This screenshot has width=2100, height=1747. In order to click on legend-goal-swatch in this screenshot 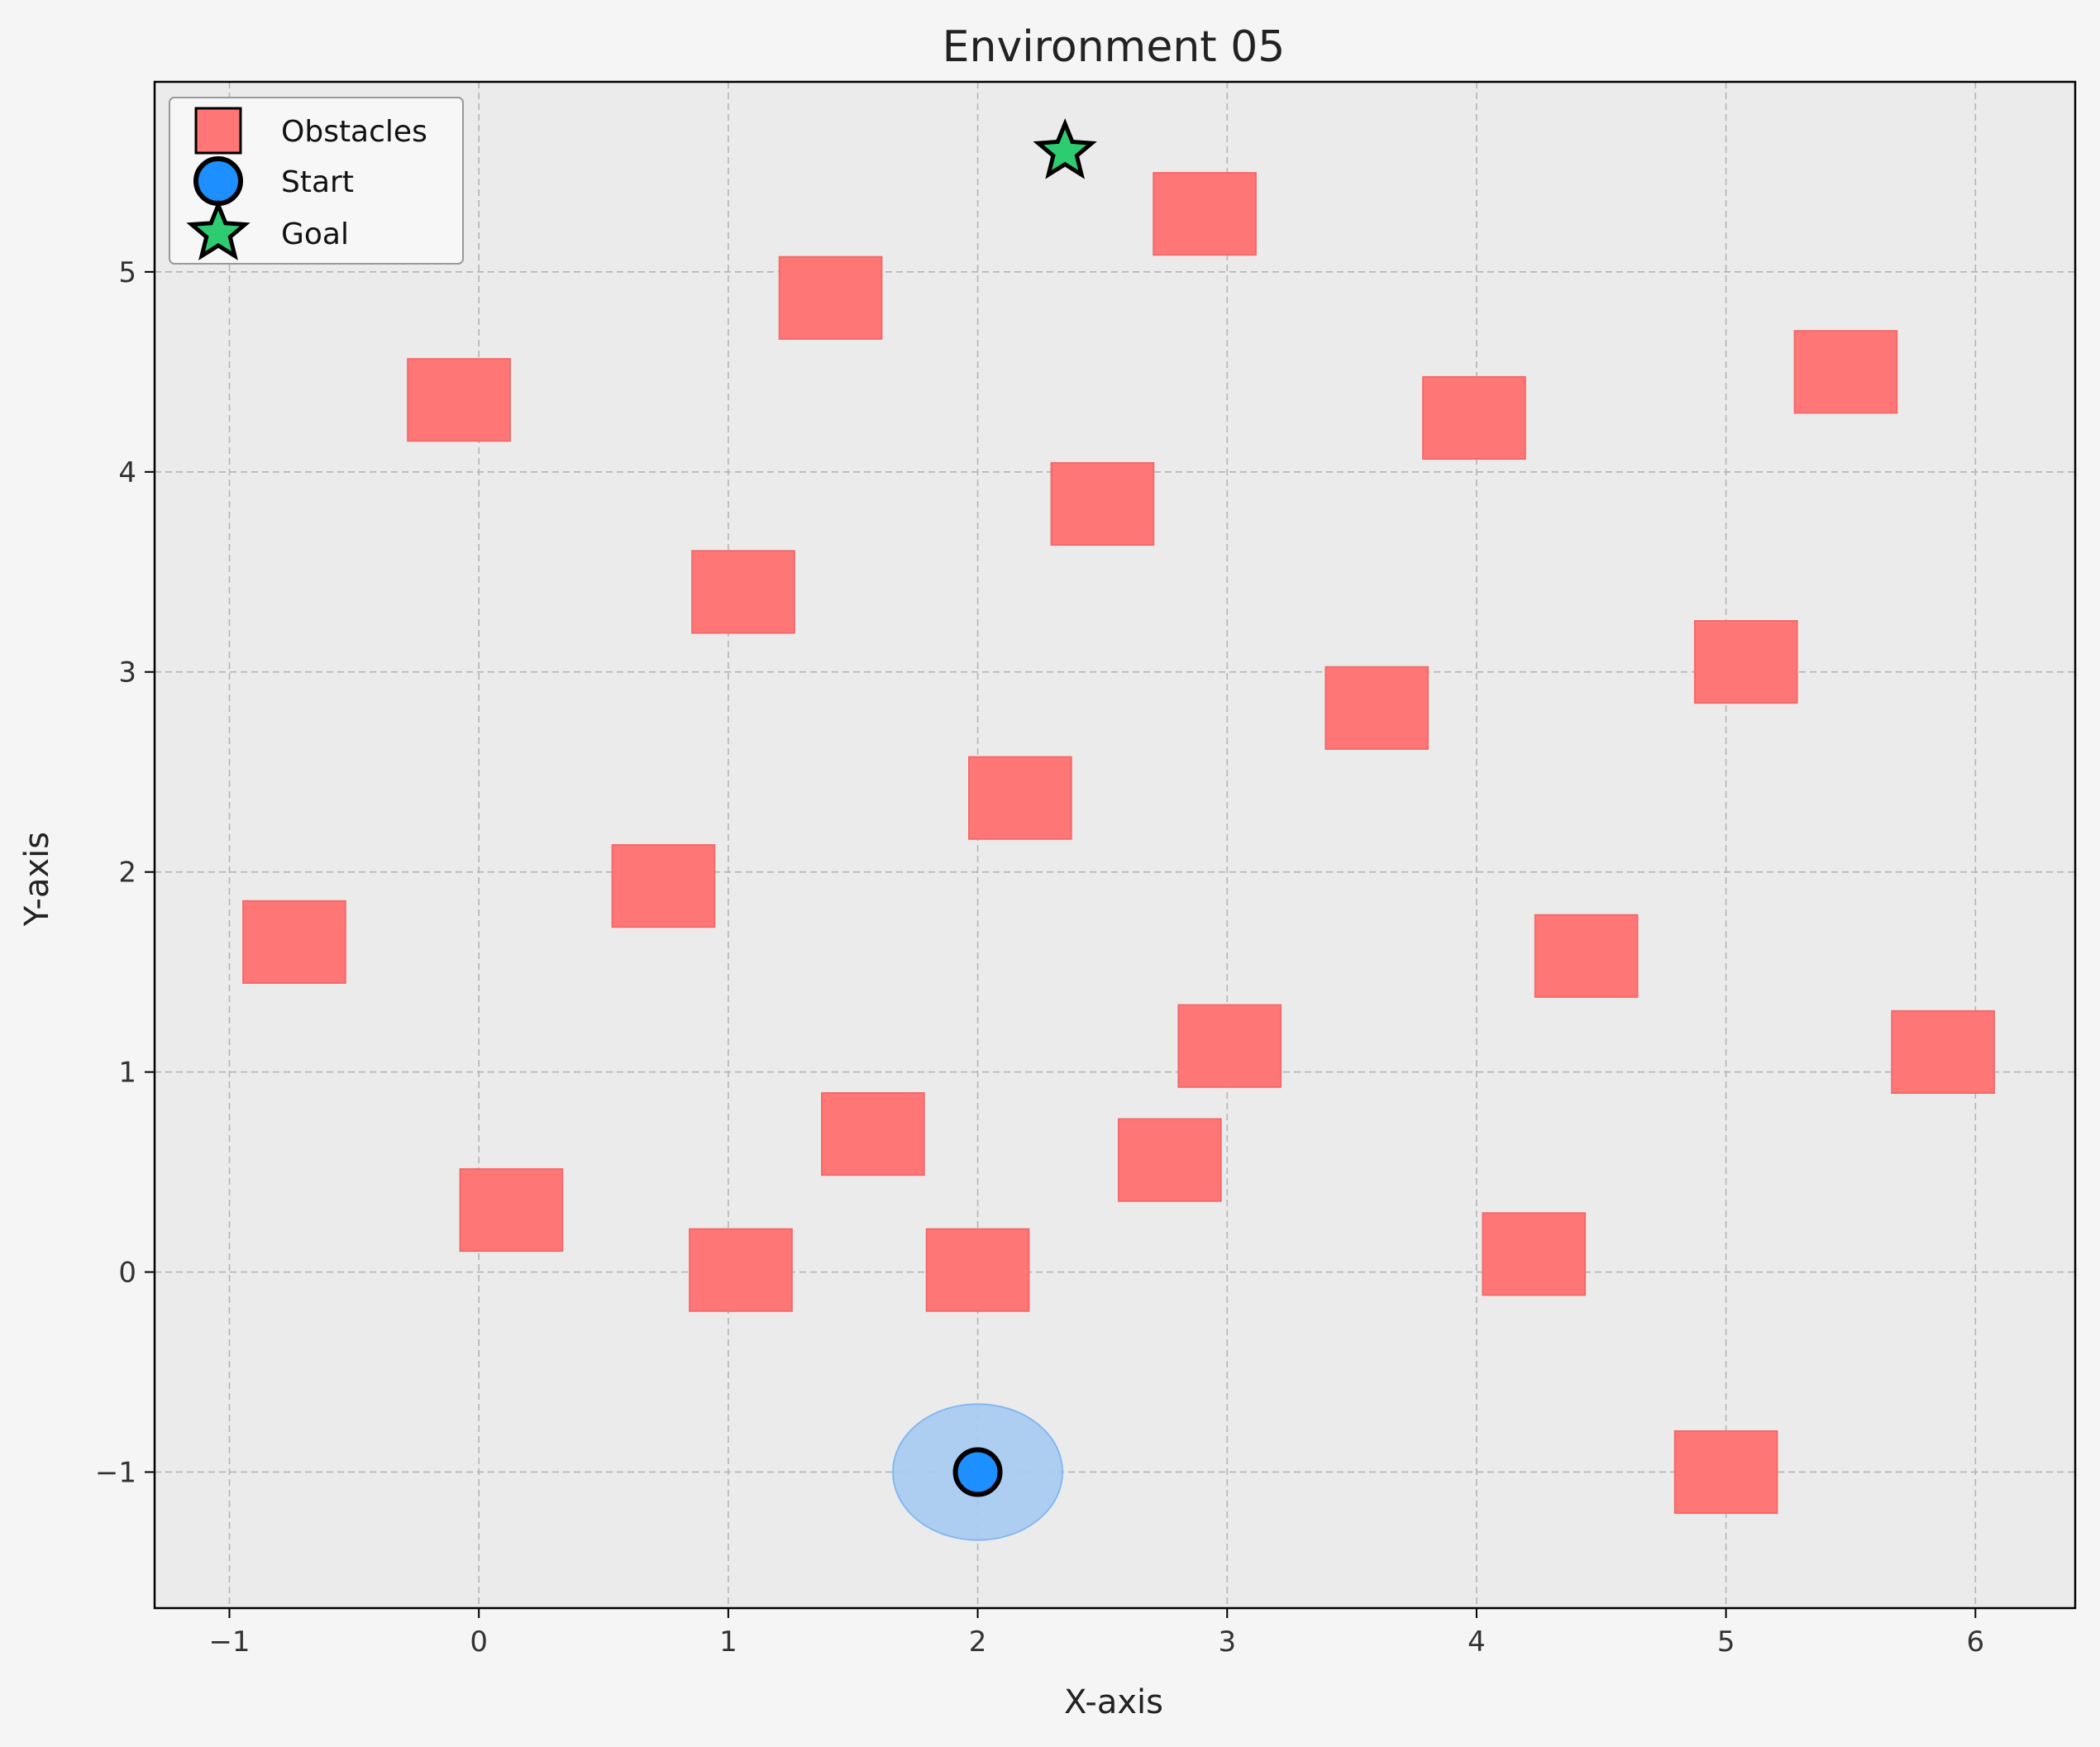, I will do `click(218, 229)`.